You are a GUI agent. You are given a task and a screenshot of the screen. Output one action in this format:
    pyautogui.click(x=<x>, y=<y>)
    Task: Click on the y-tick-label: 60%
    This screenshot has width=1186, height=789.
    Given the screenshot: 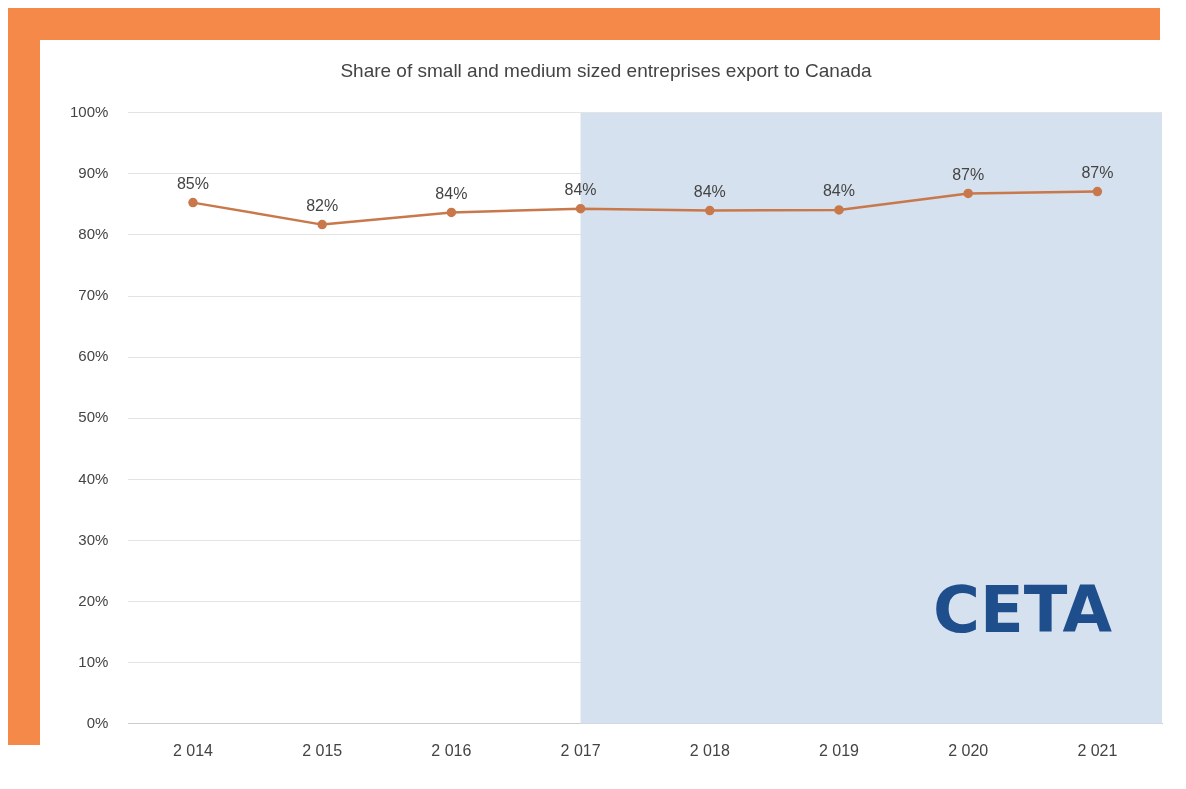 What is the action you would take?
    pyautogui.click(x=93, y=356)
    